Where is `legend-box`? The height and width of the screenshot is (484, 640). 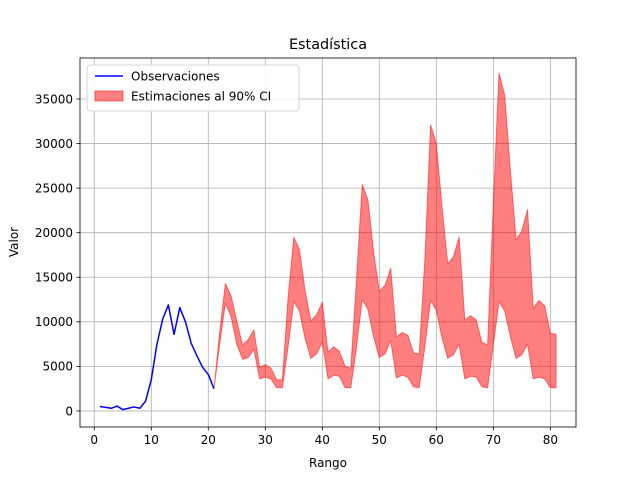 legend-box is located at coordinates (193, 88).